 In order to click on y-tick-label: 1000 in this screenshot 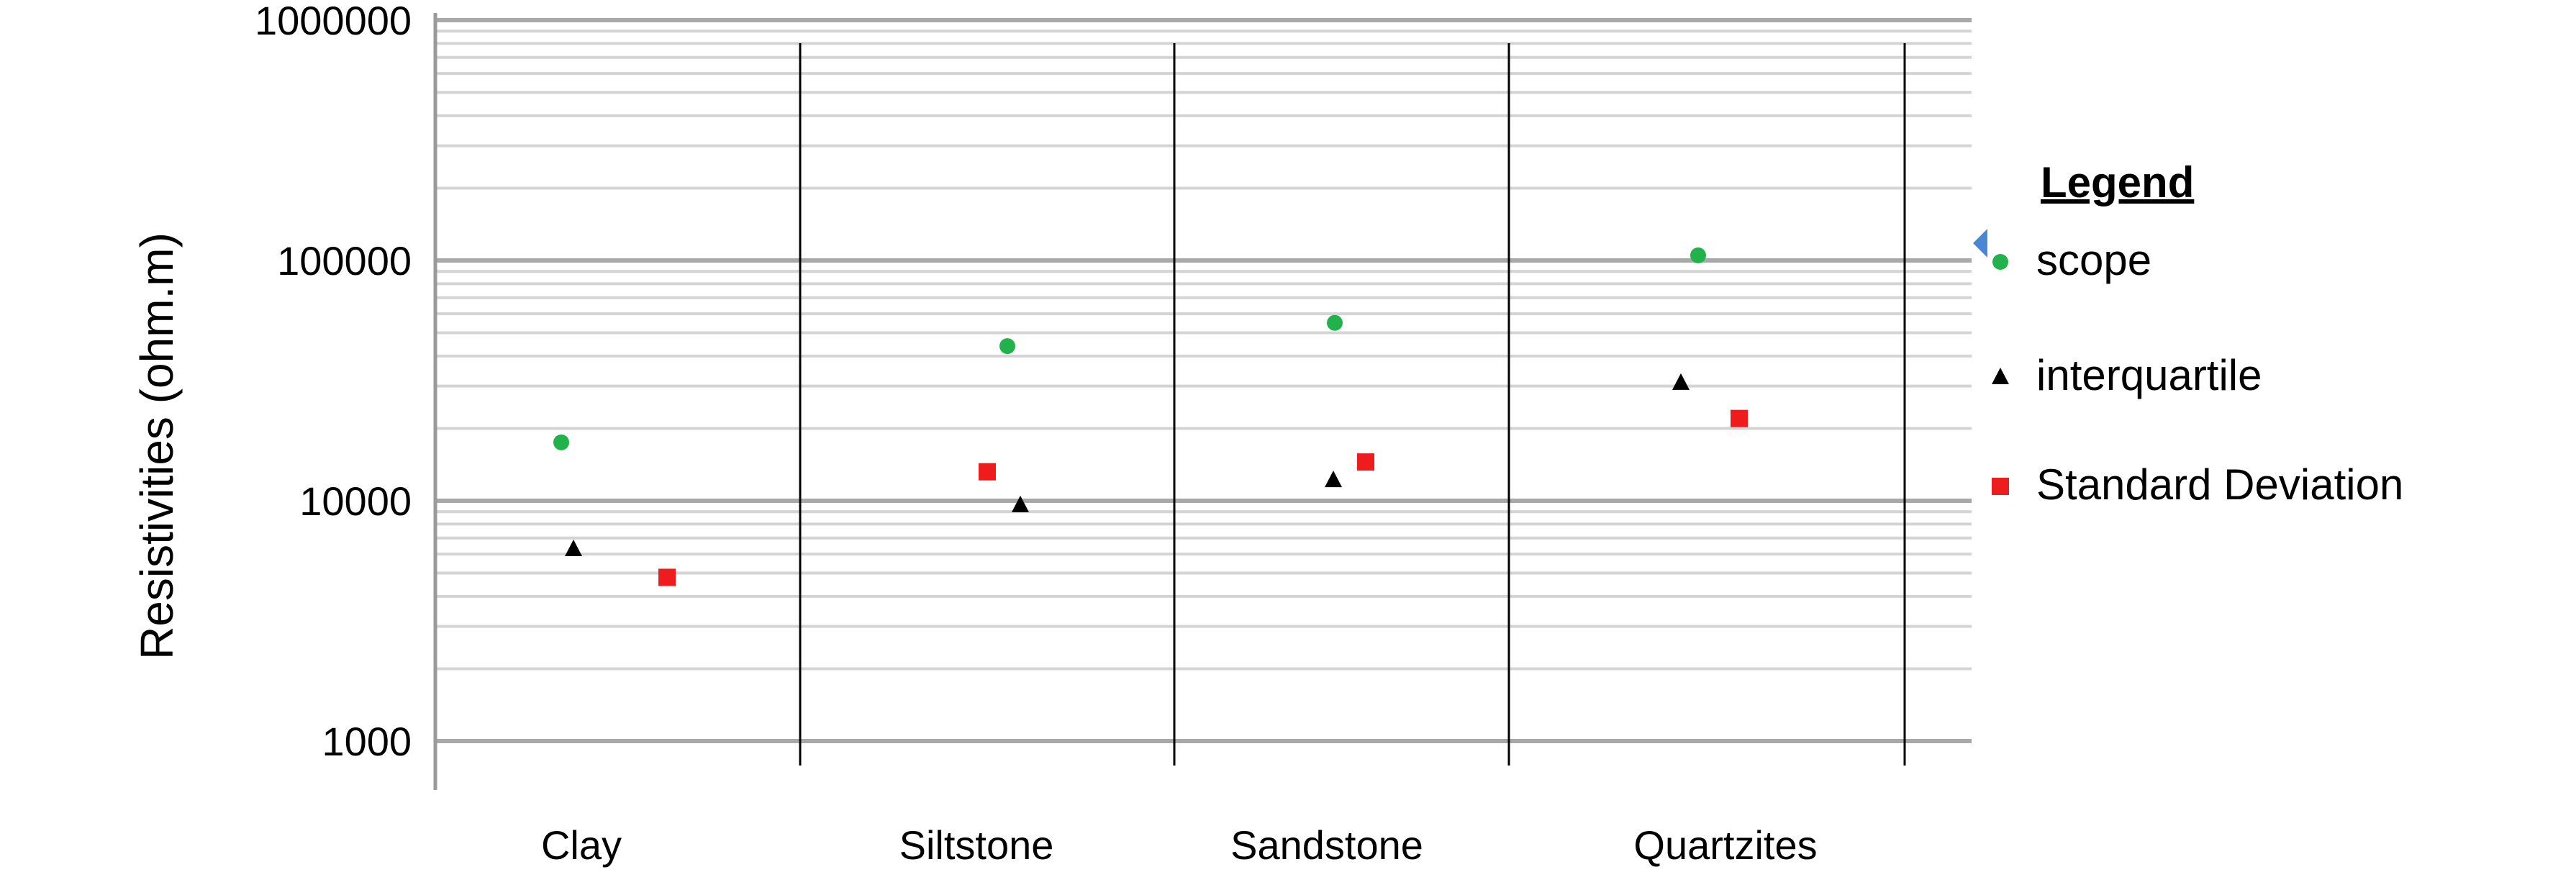, I will do `click(367, 741)`.